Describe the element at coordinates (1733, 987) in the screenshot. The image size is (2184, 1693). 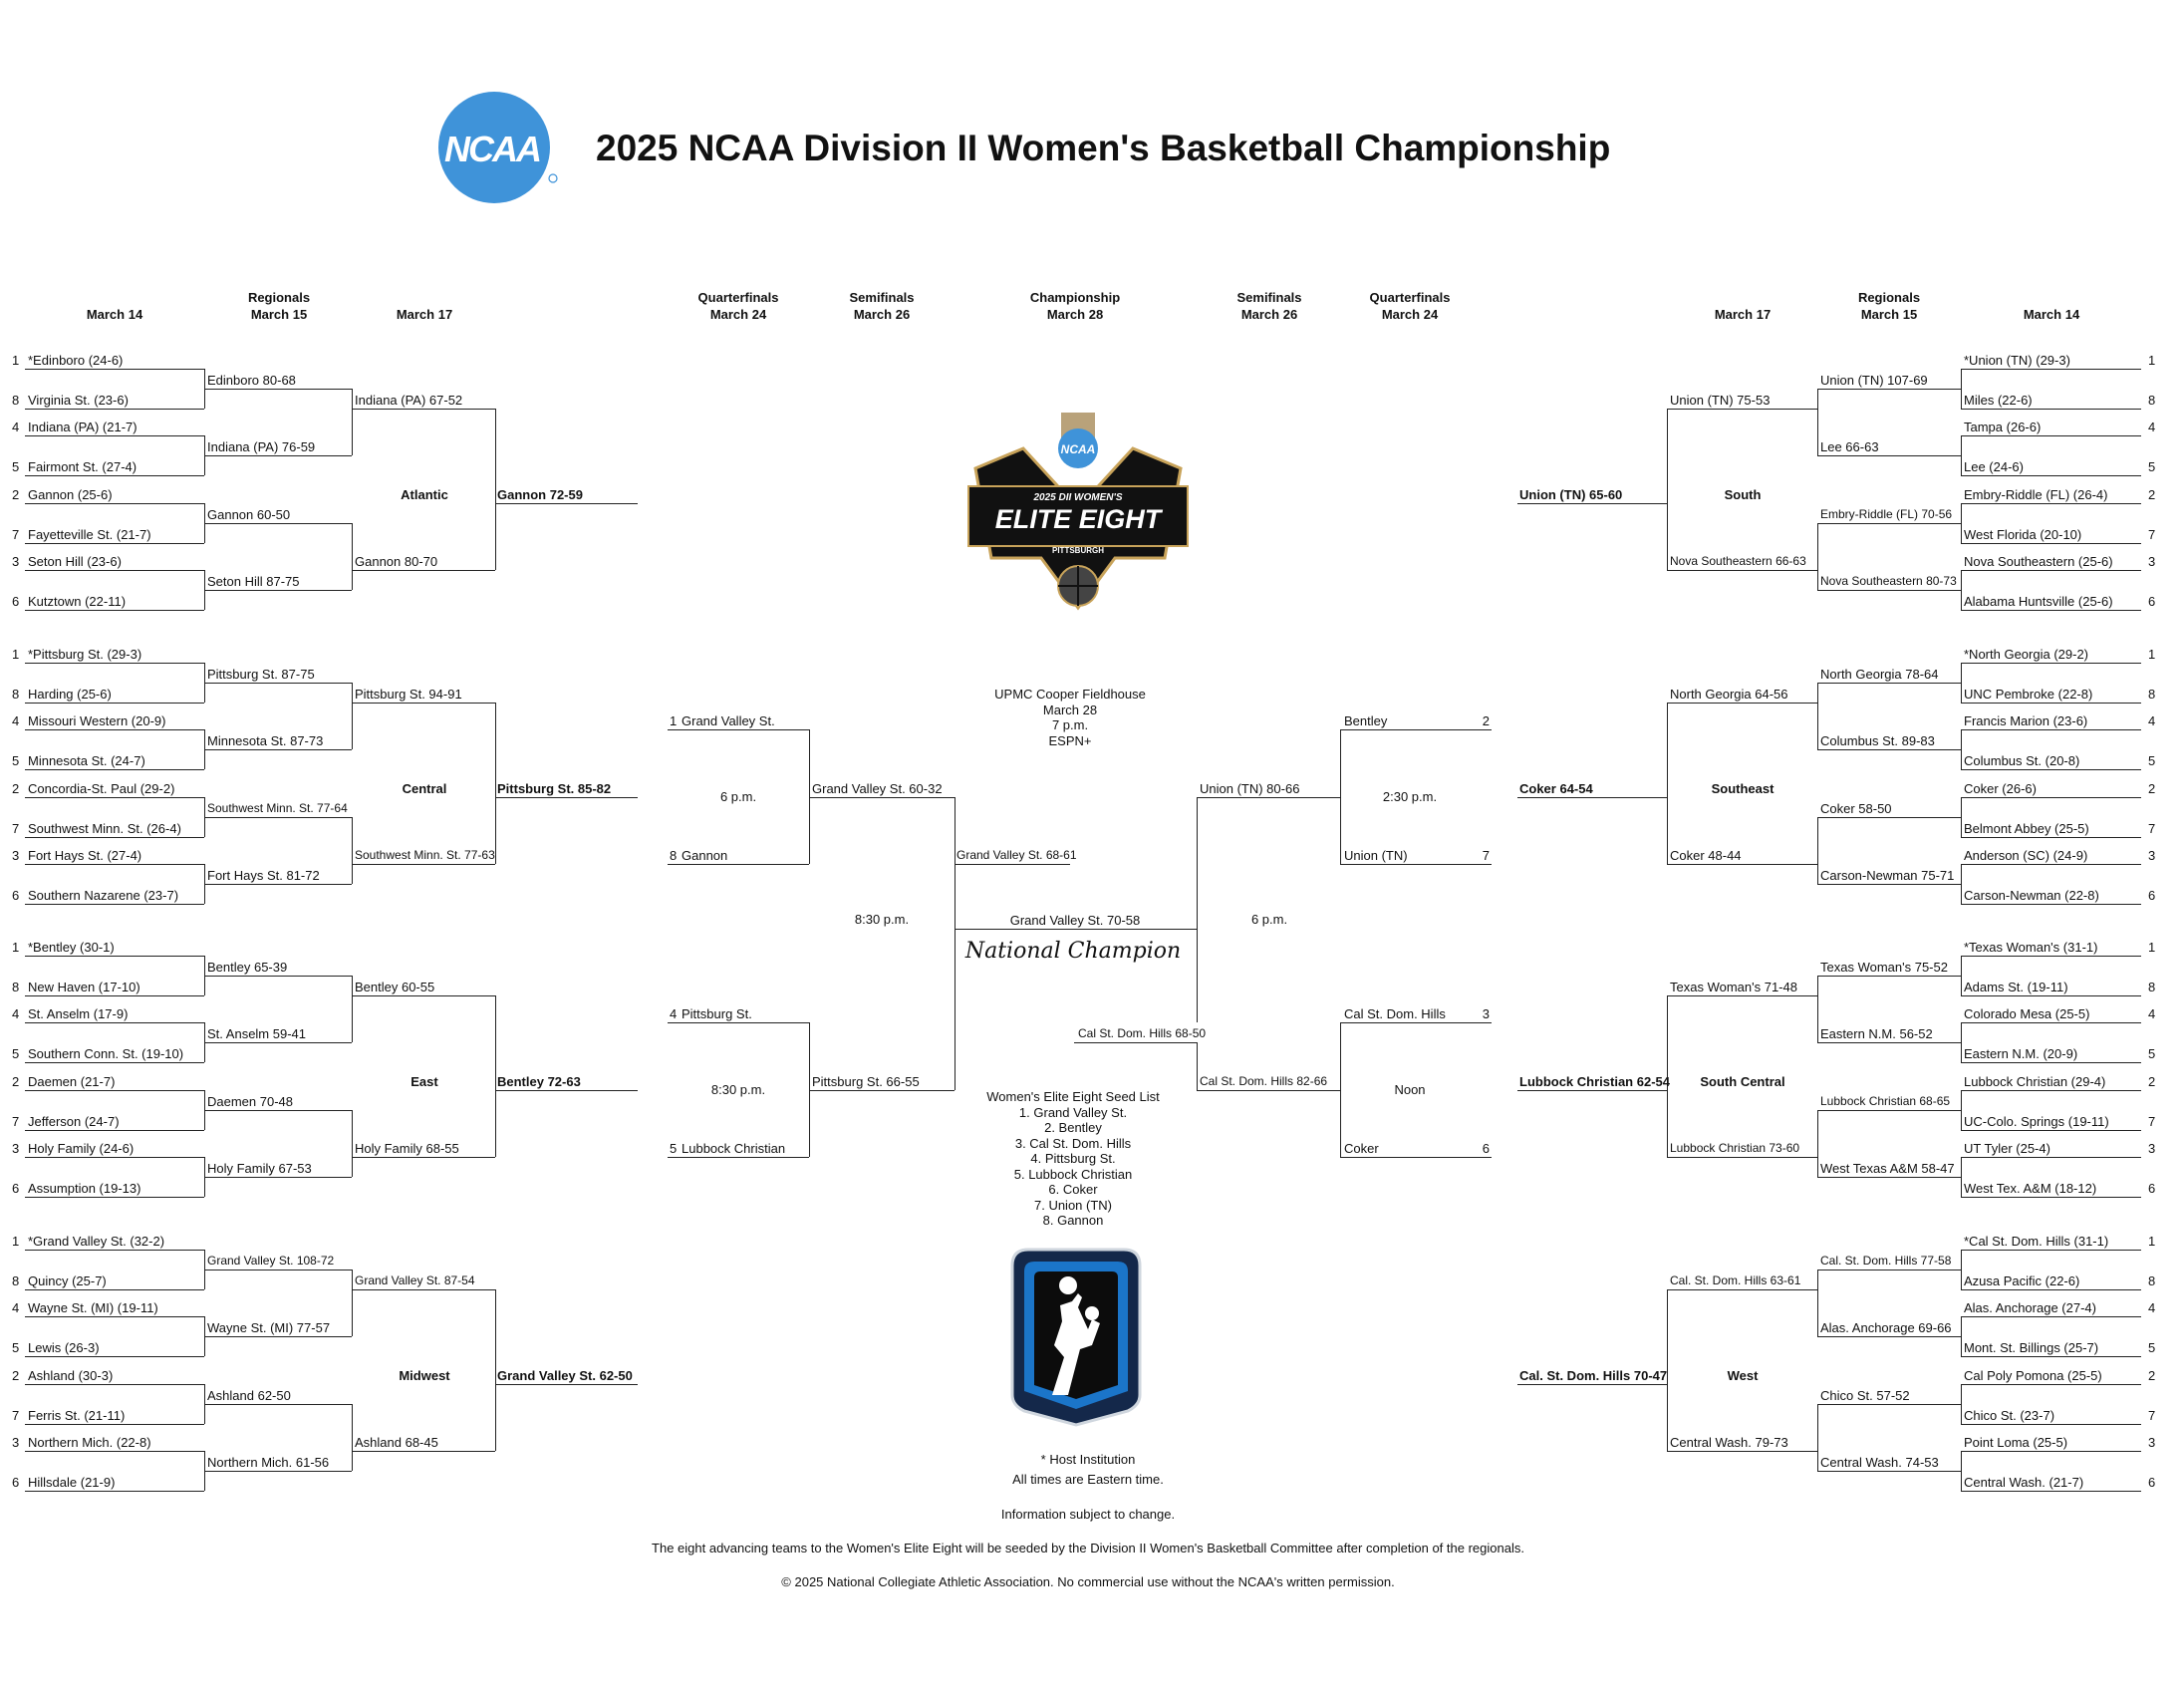
I see `team-slot: Texas Woman's 71-48` at that location.